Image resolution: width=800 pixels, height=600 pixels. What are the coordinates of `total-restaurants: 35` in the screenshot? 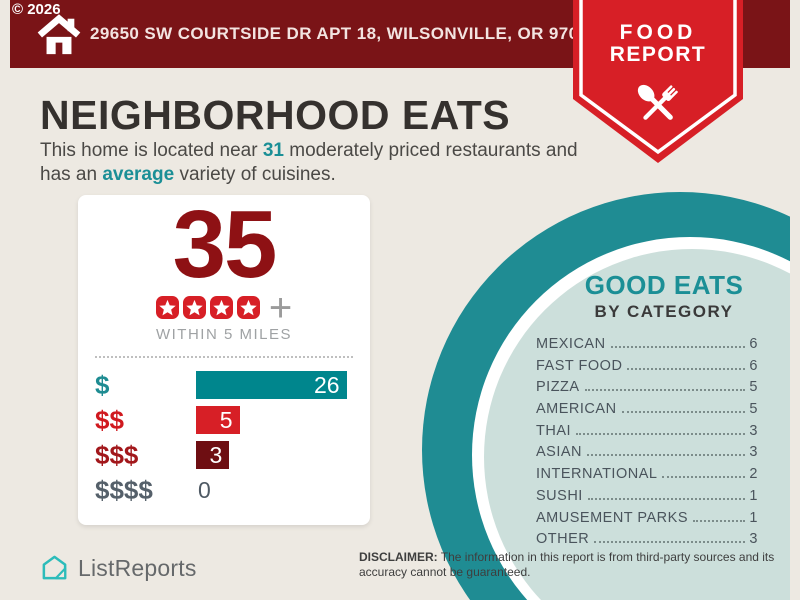 It's located at (225, 244).